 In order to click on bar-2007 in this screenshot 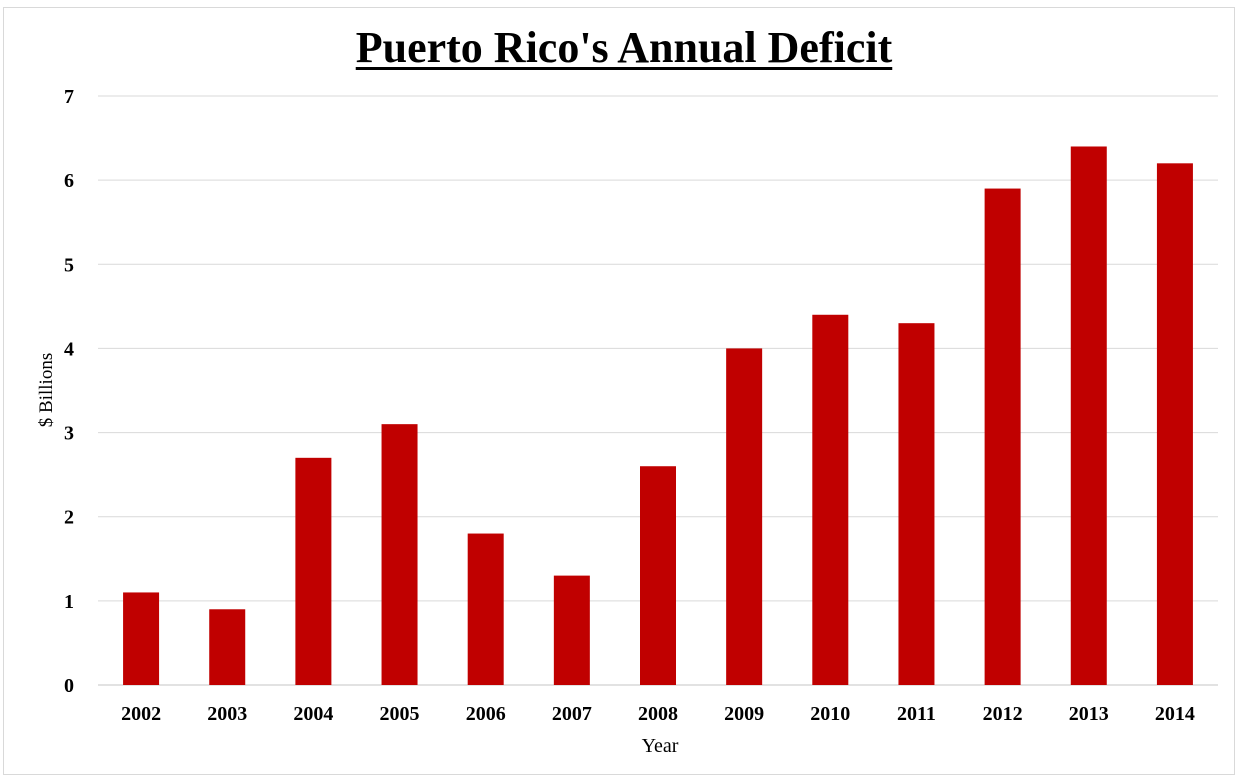, I will do `click(571, 630)`.